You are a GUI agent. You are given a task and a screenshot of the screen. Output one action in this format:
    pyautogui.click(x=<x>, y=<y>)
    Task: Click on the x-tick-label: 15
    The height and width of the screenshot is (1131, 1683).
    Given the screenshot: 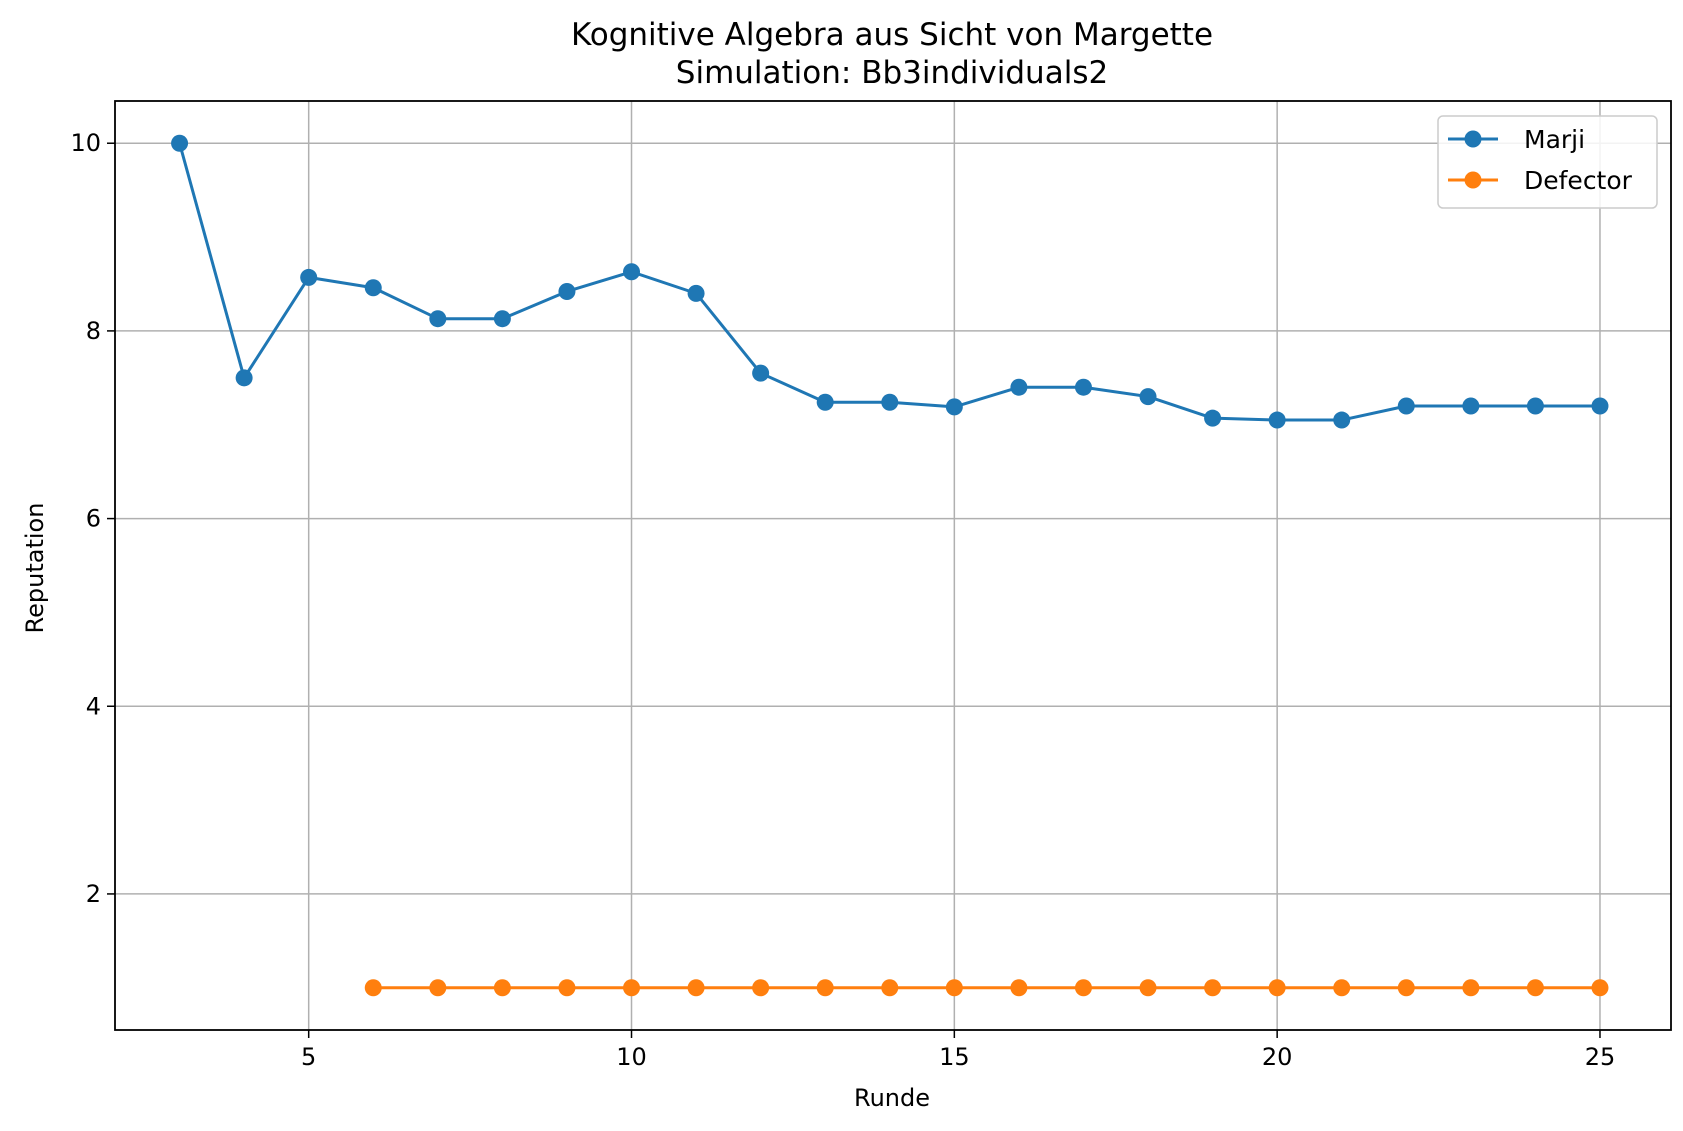 What is the action you would take?
    pyautogui.click(x=954, y=1057)
    